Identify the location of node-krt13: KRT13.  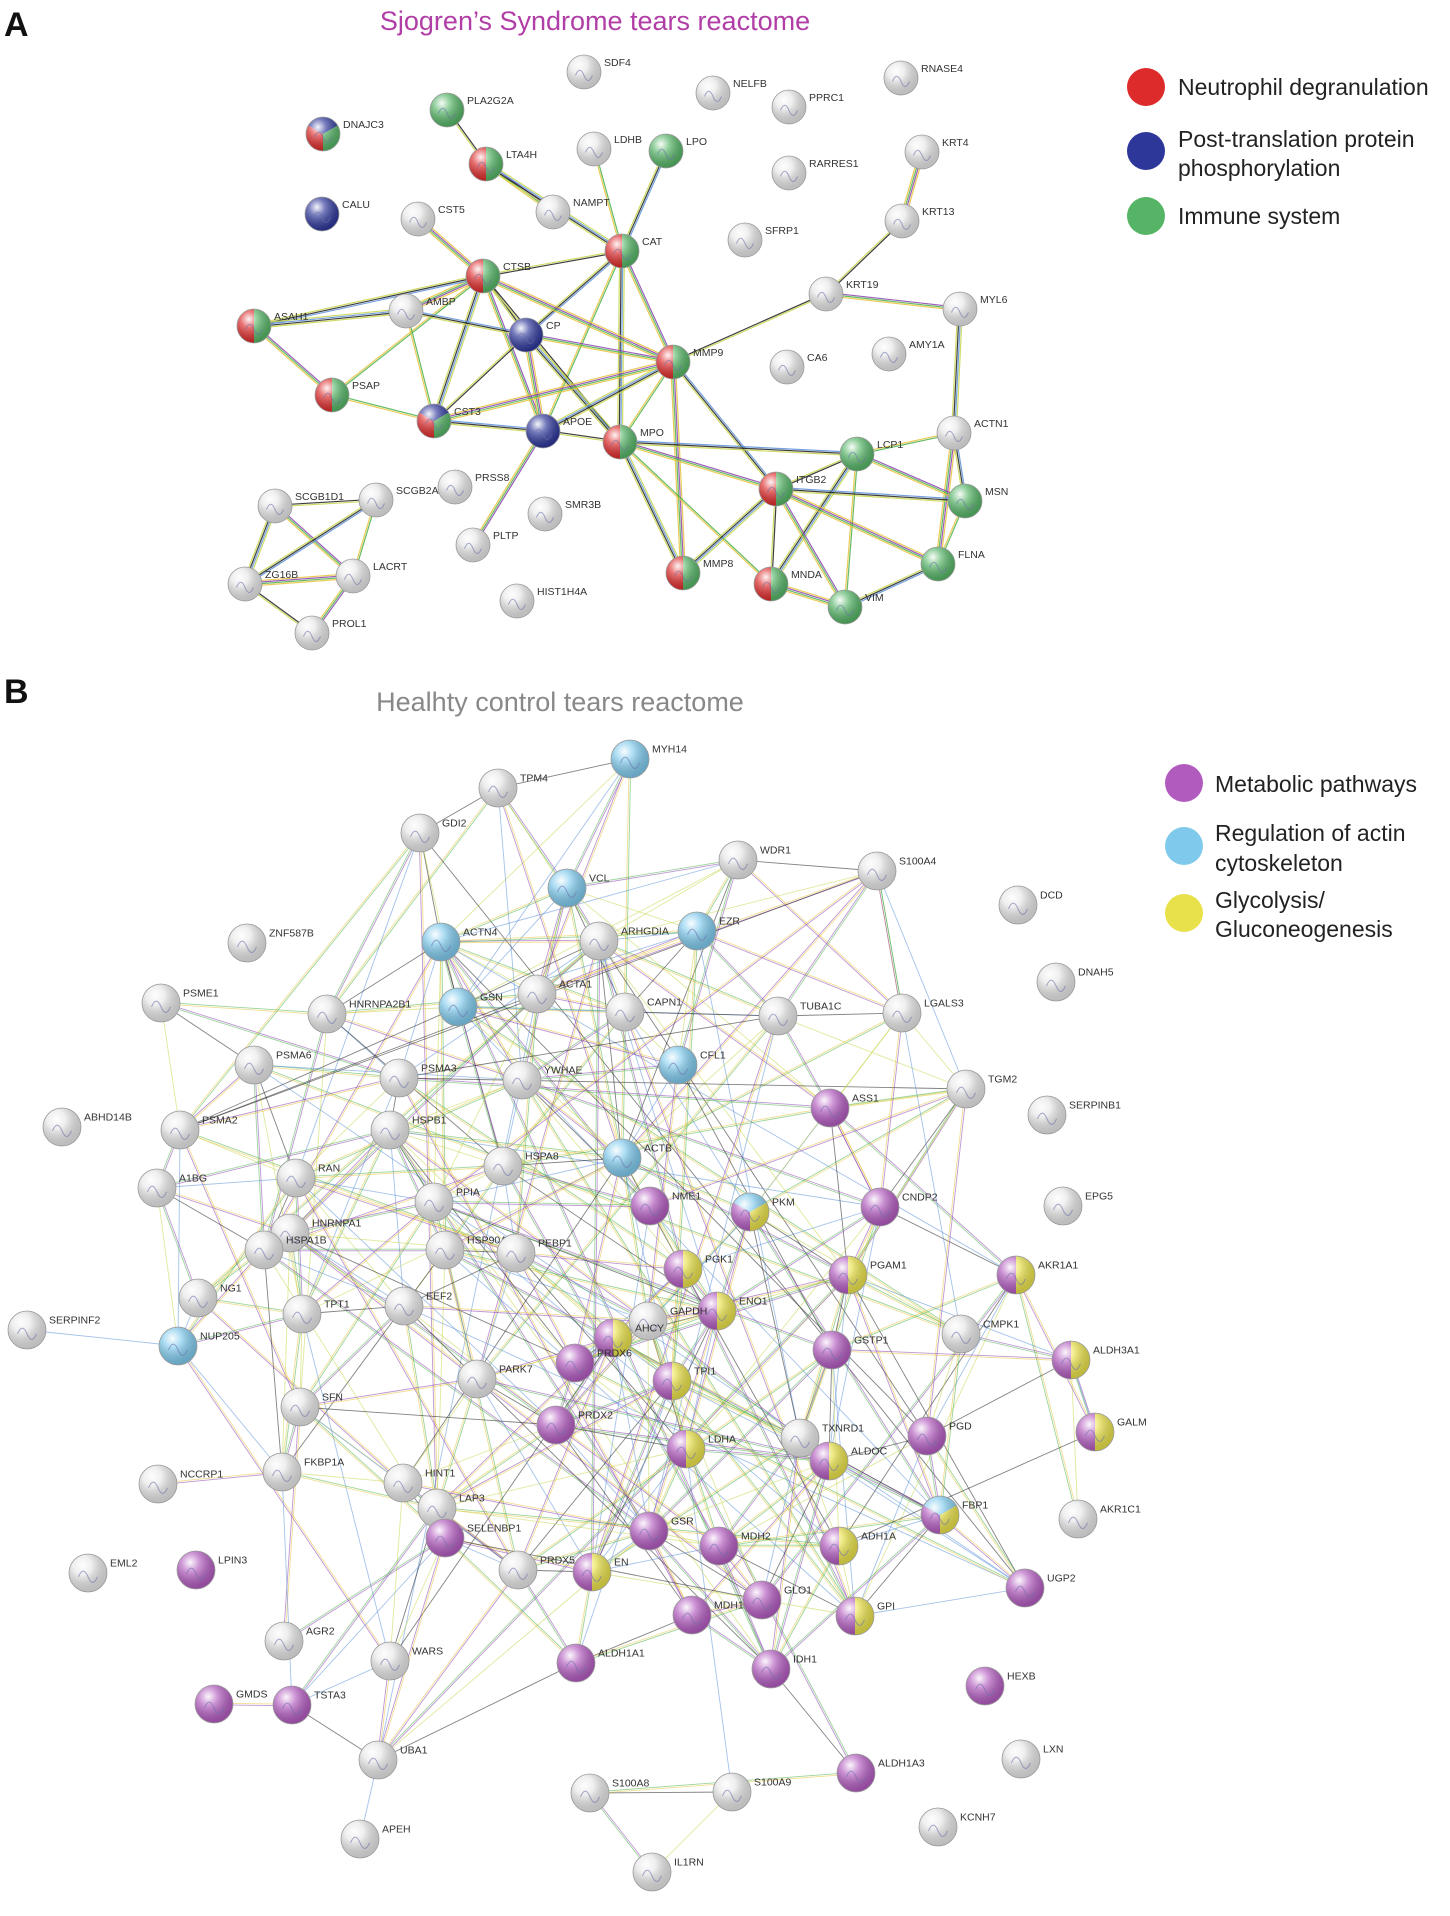
(919, 221).